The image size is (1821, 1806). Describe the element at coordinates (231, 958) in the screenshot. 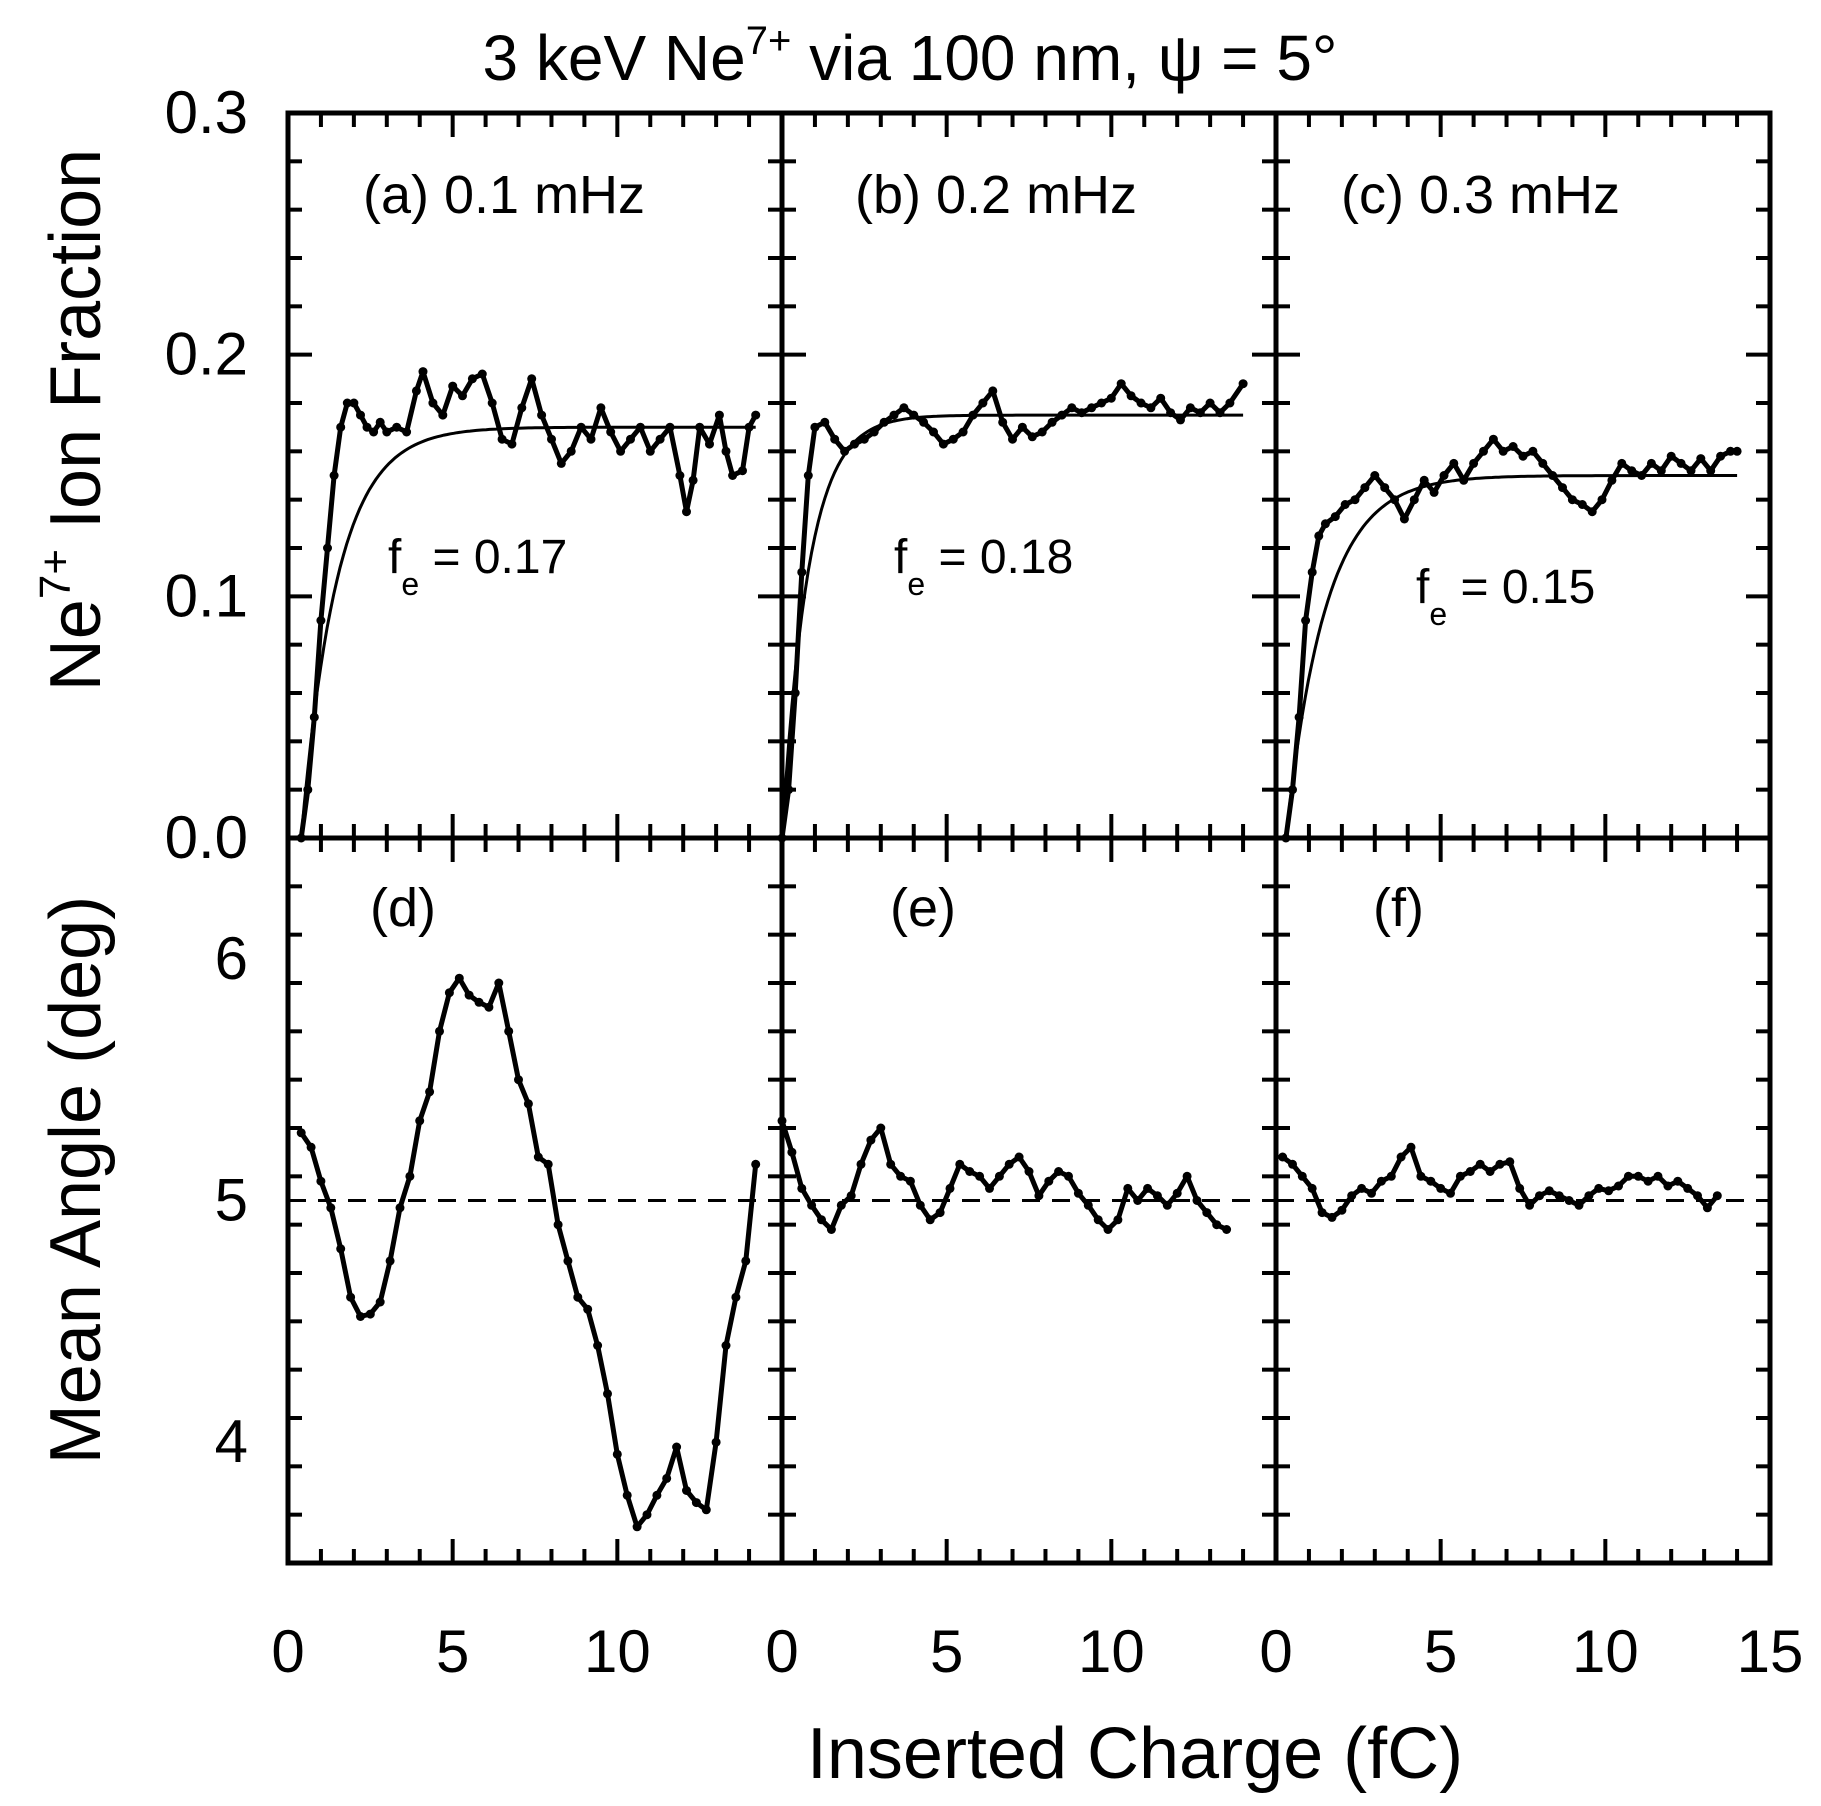

I see `y-tick-label: 6` at that location.